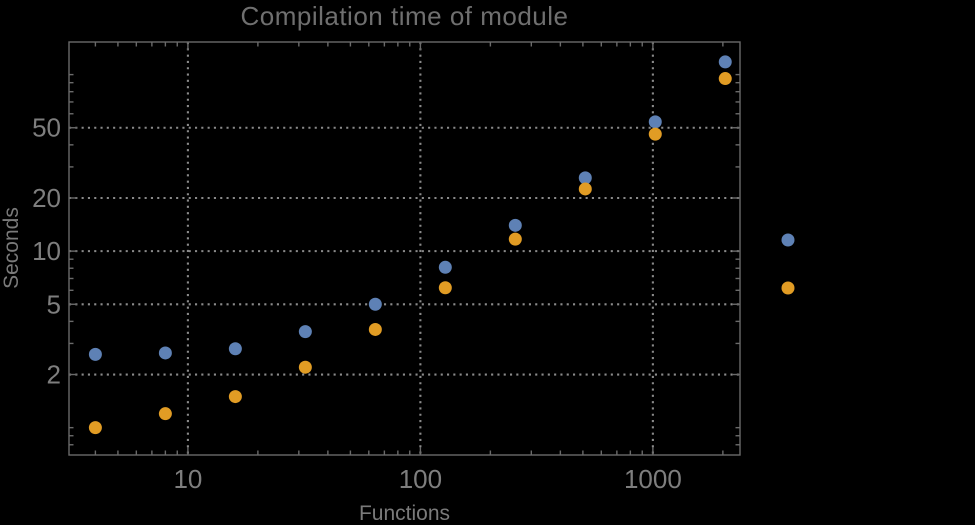 The height and width of the screenshot is (525, 975). What do you see at coordinates (46, 198) in the screenshot?
I see `y-tick-label: 20` at bounding box center [46, 198].